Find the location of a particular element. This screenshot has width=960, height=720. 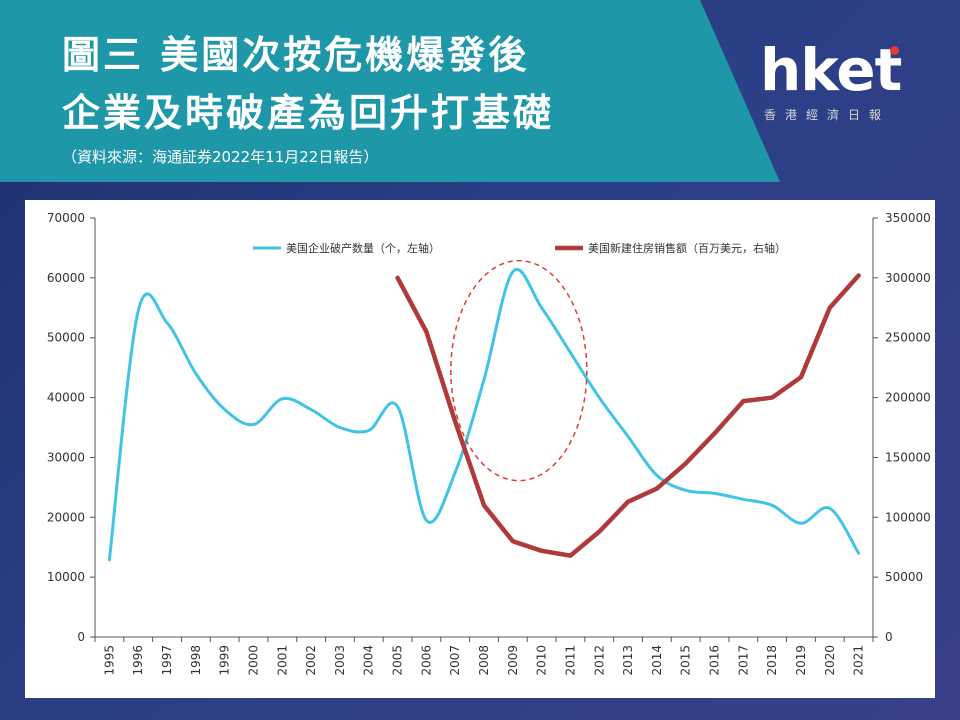

left-tick-label: 10000 is located at coordinates (66, 577).